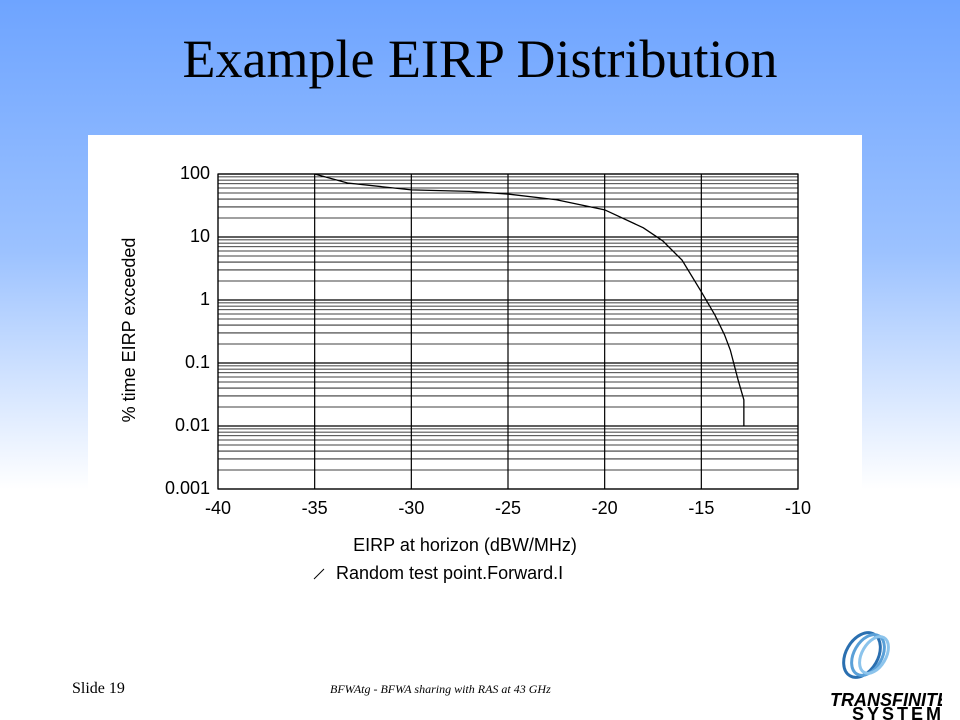 This screenshot has width=960, height=720. I want to click on x-tick-label: -15, so click(701, 508).